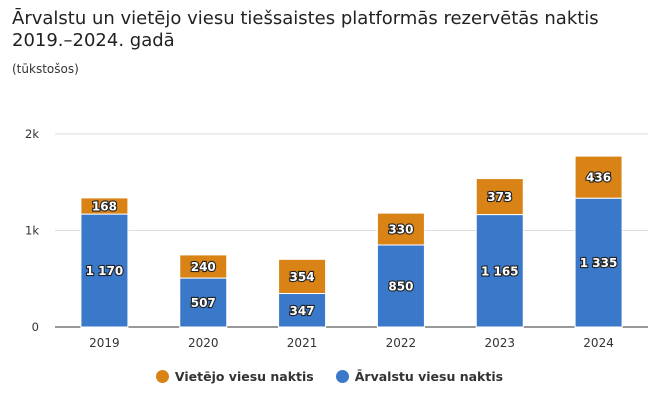 This screenshot has height=404, width=659. I want to click on x-tick-label: 2021, so click(302, 343).